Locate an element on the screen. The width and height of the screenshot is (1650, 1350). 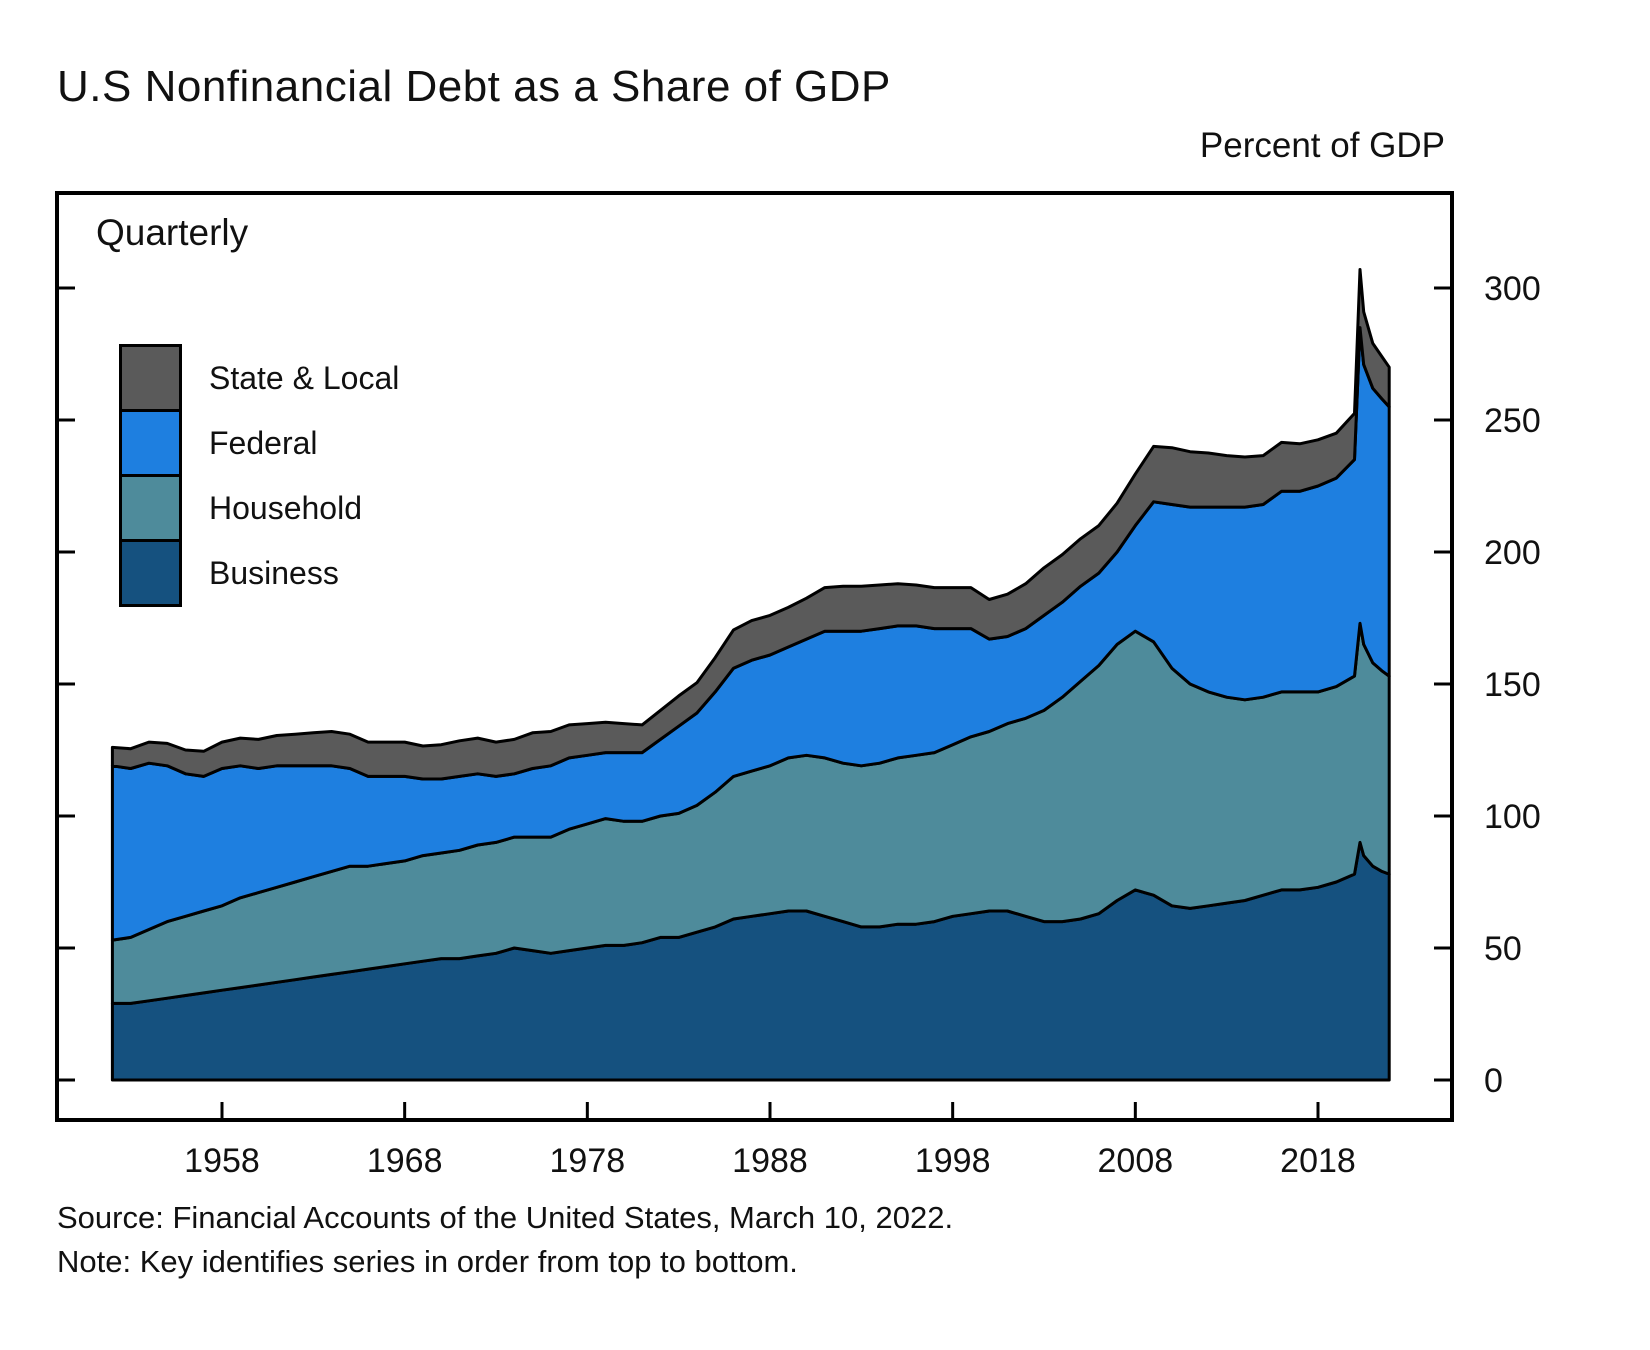
svg-text: 1968 is located at coordinates (405, 1161).